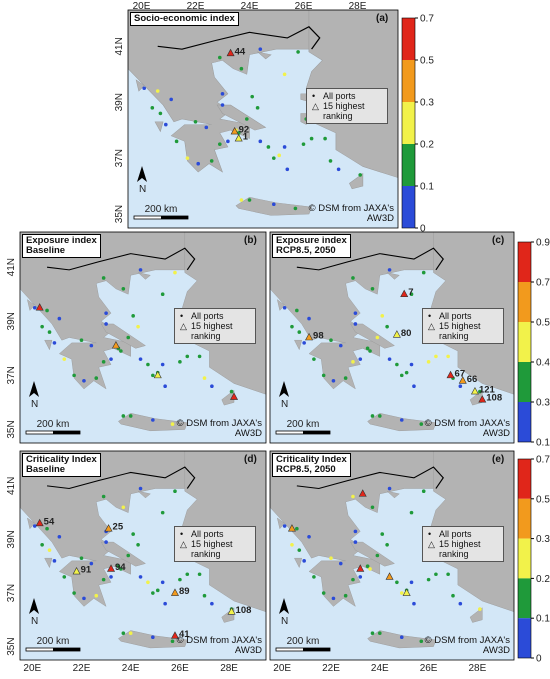 The height and width of the screenshot is (679, 550). Describe the element at coordinates (423, 229) in the screenshot. I see `colorbar-label: 0` at that location.